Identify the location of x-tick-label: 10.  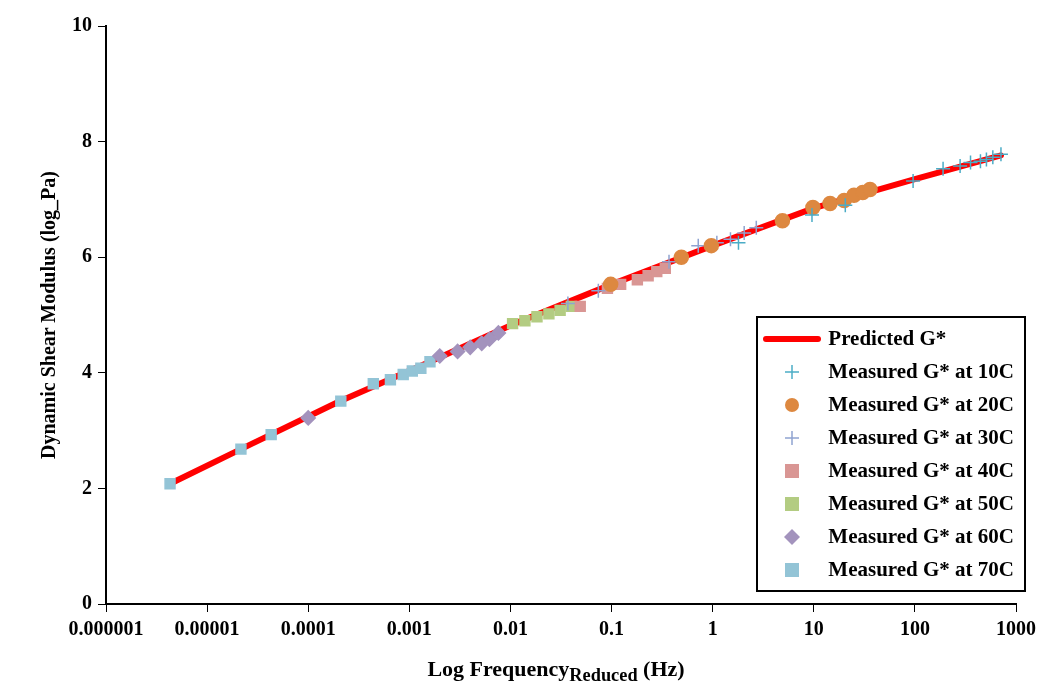
(813, 628).